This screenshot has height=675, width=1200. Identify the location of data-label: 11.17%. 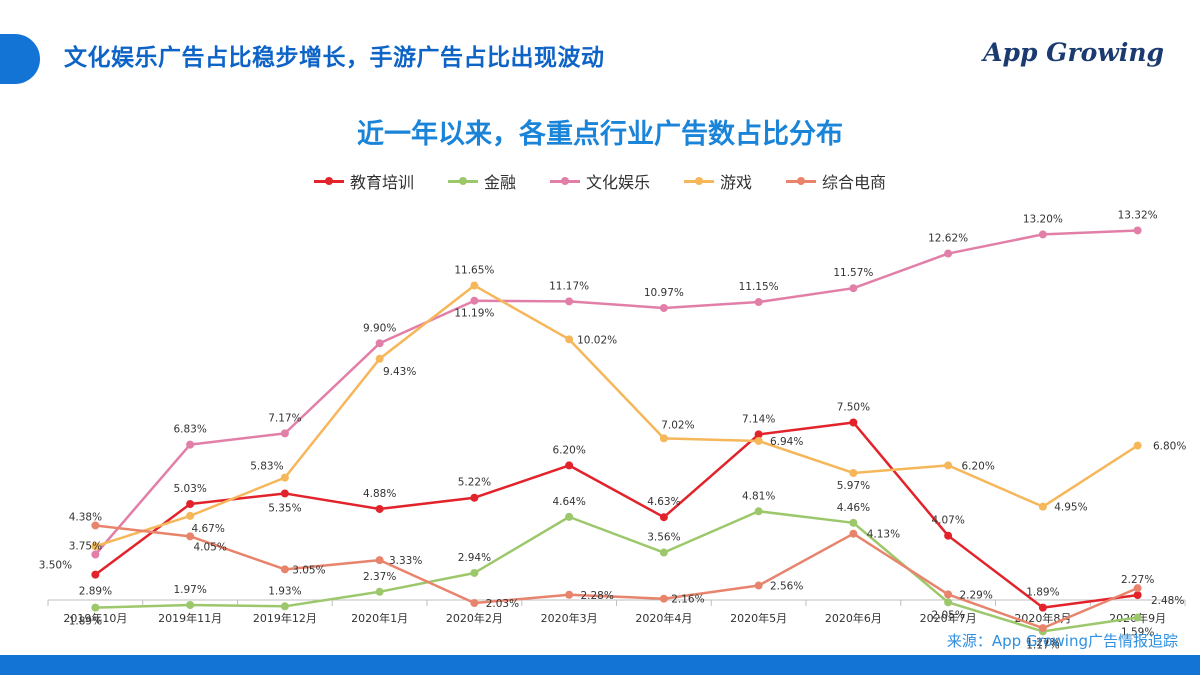
(569, 286).